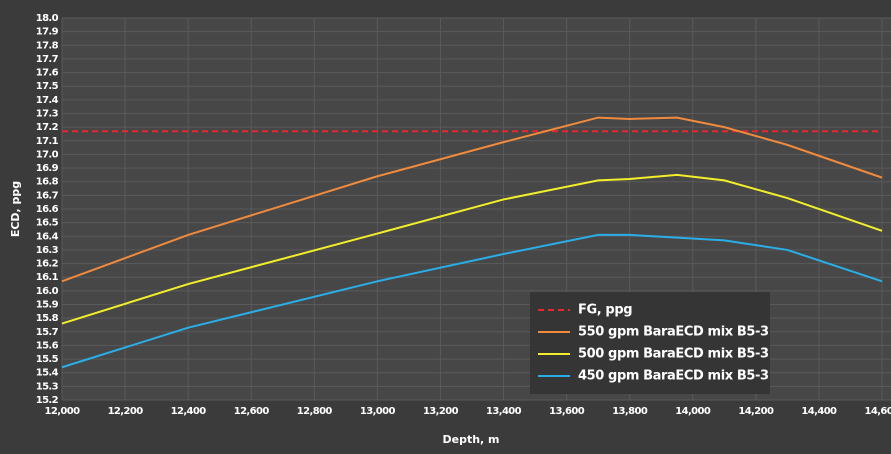 The image size is (891, 454). What do you see at coordinates (47, 182) in the screenshot?
I see `y-tick-label: 16.8` at bounding box center [47, 182].